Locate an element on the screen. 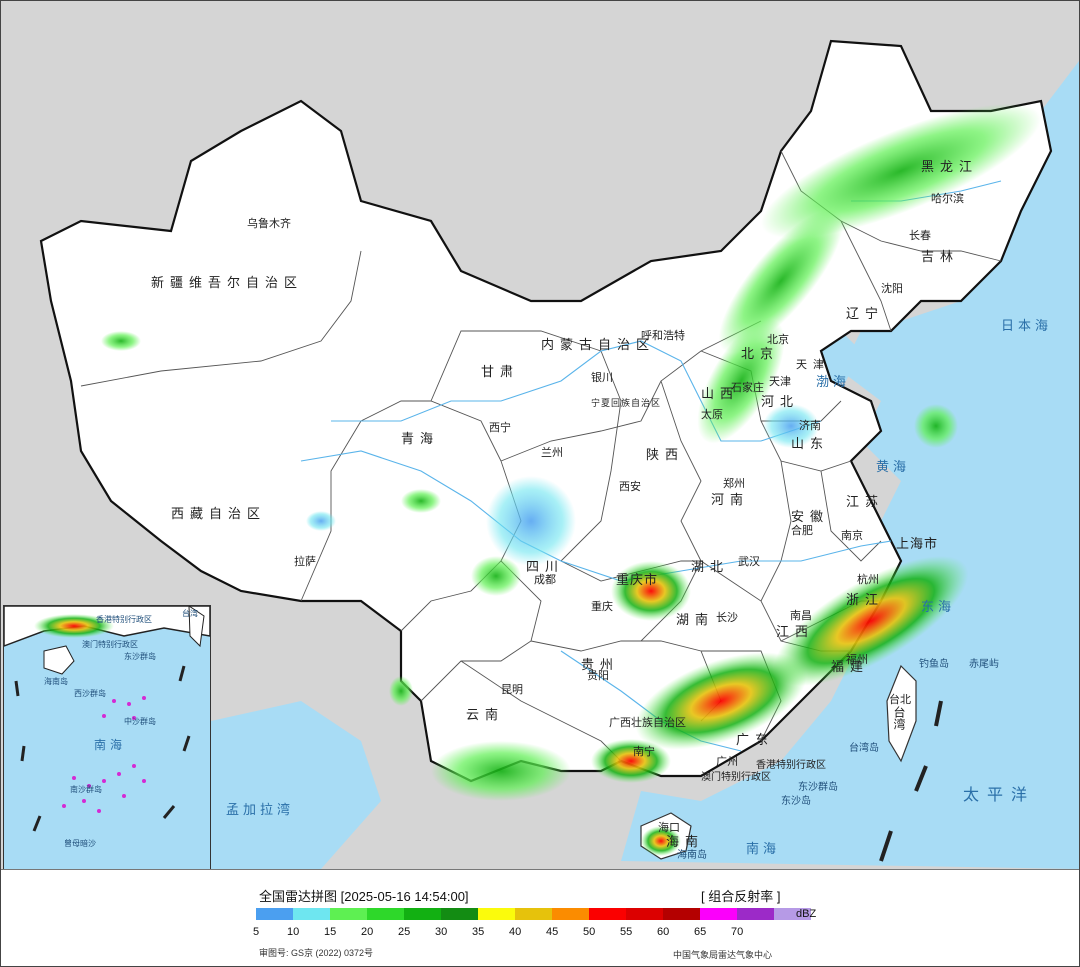 Image resolution: width=1080 pixels, height=967 pixels. city-label-lhasa: 拉萨 is located at coordinates (305, 562).